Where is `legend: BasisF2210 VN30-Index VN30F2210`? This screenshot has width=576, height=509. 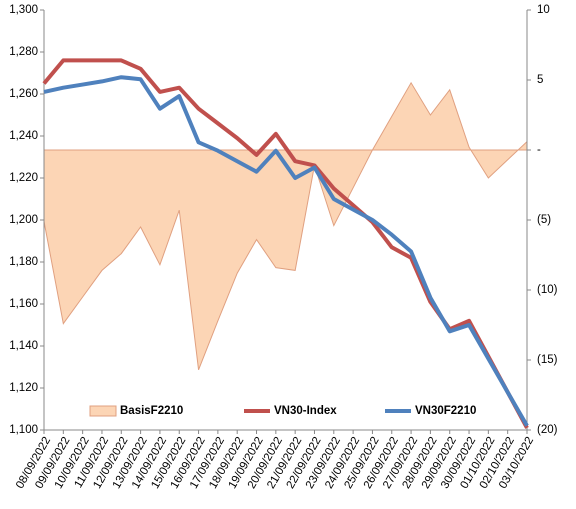 legend: BasisF2210 VN30-Index VN30F2210 is located at coordinates (282, 411).